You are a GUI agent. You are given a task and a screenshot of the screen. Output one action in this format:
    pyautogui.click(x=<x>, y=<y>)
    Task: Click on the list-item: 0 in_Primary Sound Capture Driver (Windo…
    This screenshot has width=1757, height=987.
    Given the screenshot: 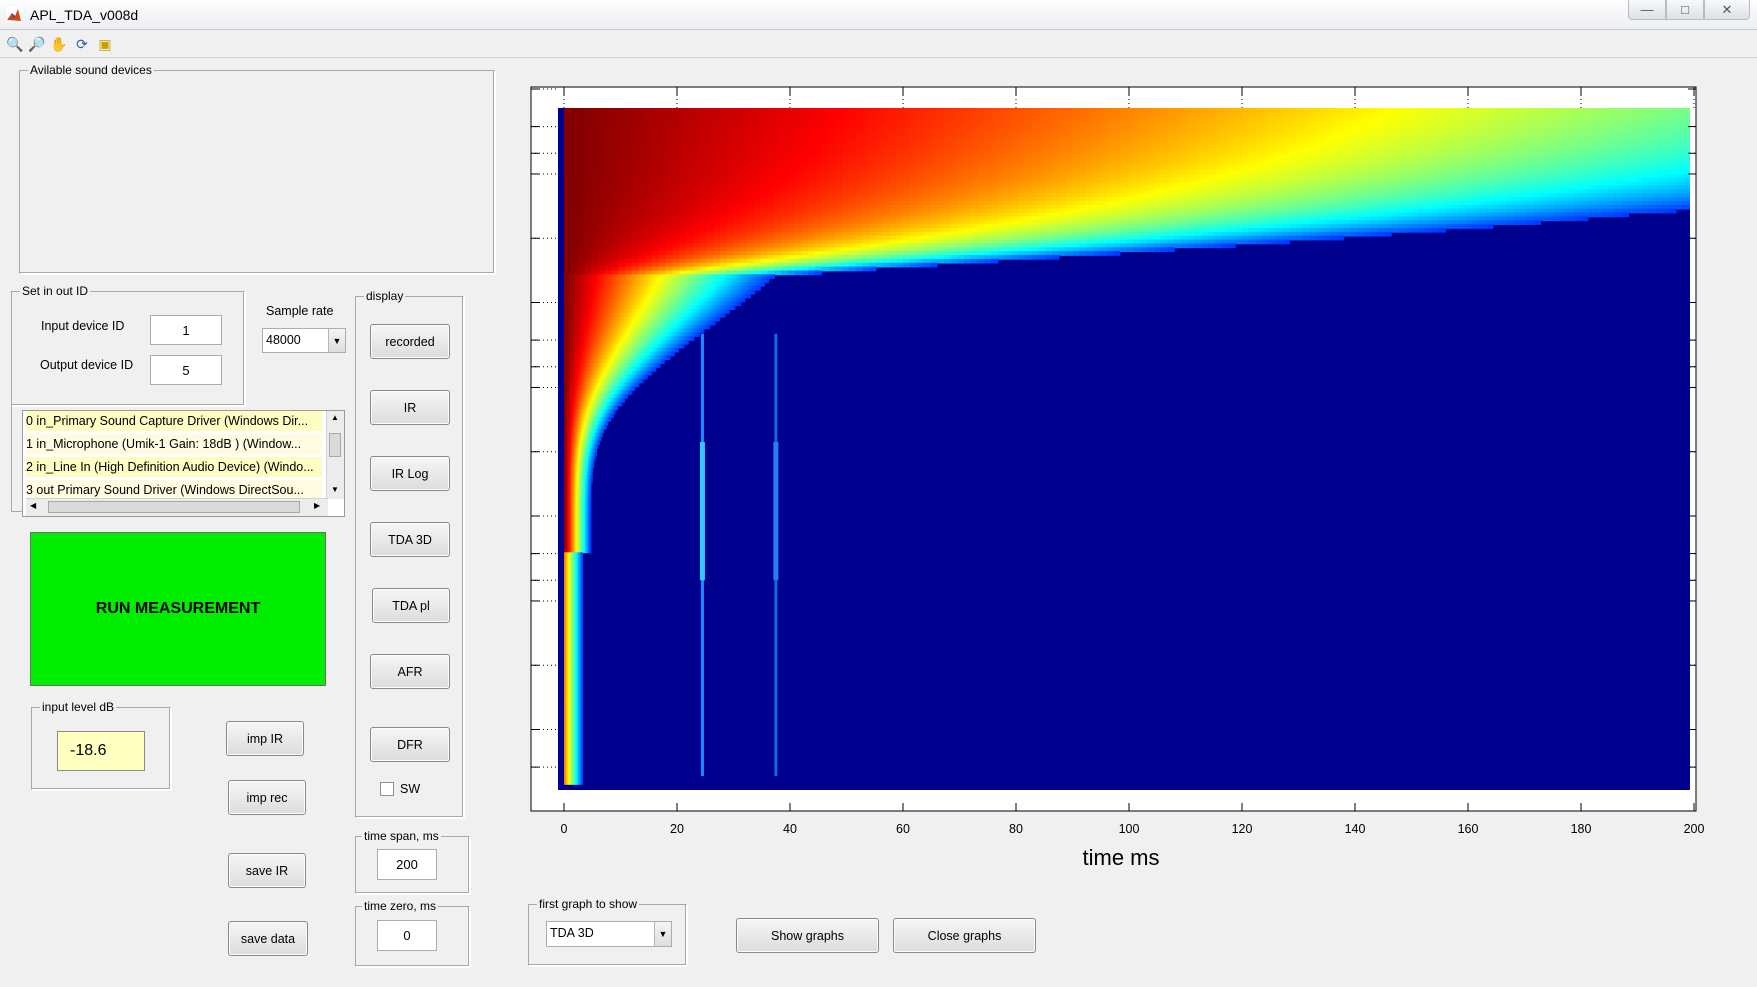 What is the action you would take?
    pyautogui.click(x=174, y=421)
    